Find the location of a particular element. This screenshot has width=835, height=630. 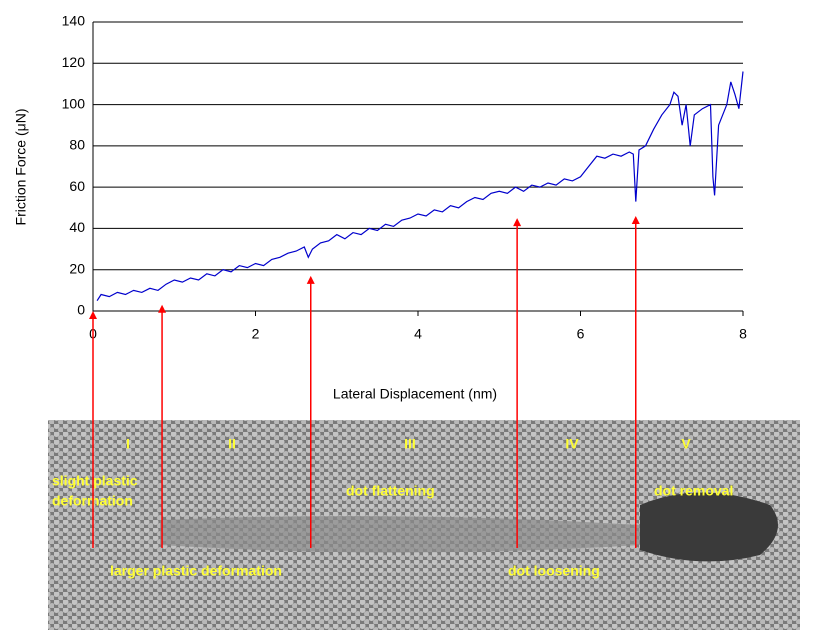

y-tick-label: 40 is located at coordinates (77, 227).